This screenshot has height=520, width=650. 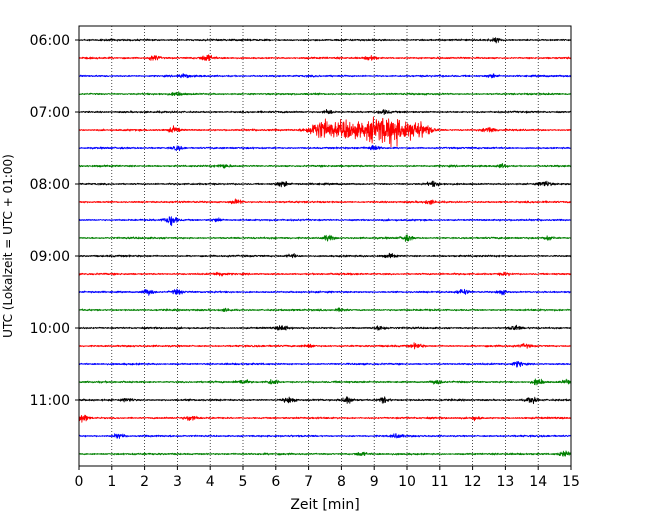 What do you see at coordinates (50, 41) in the screenshot?
I see `y-tick-label: 06:00` at bounding box center [50, 41].